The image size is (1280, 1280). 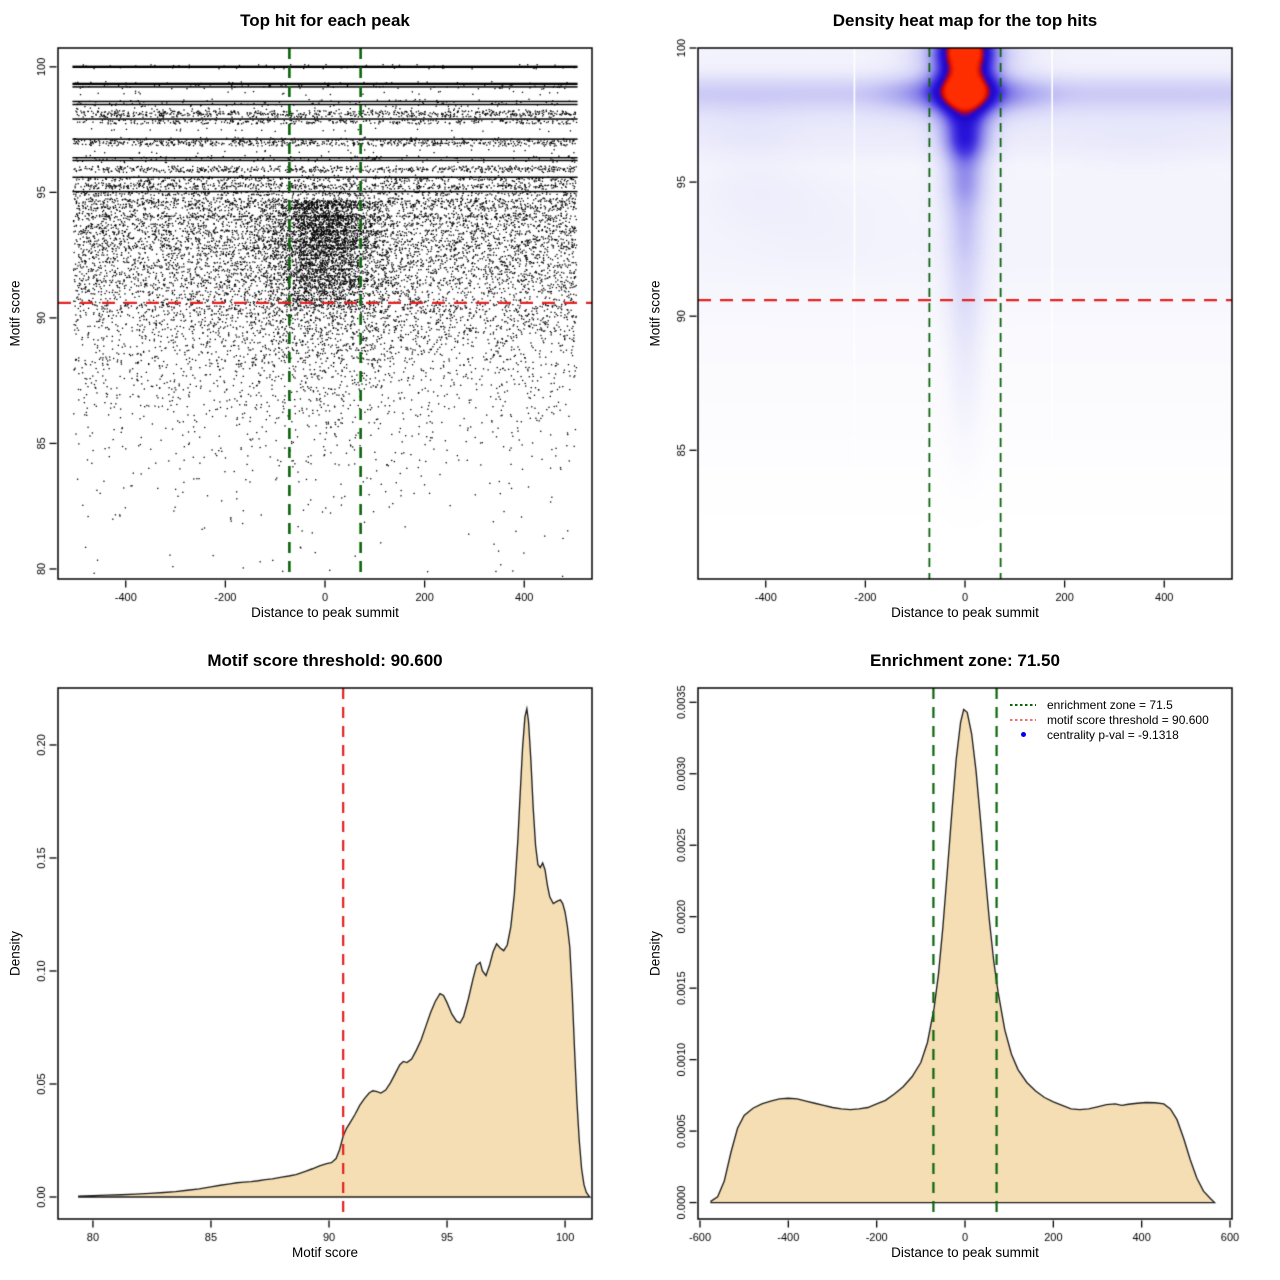 I want to click on legend-item-centrality-pval: centrality p-val = -9.1318, so click(x=1109, y=734).